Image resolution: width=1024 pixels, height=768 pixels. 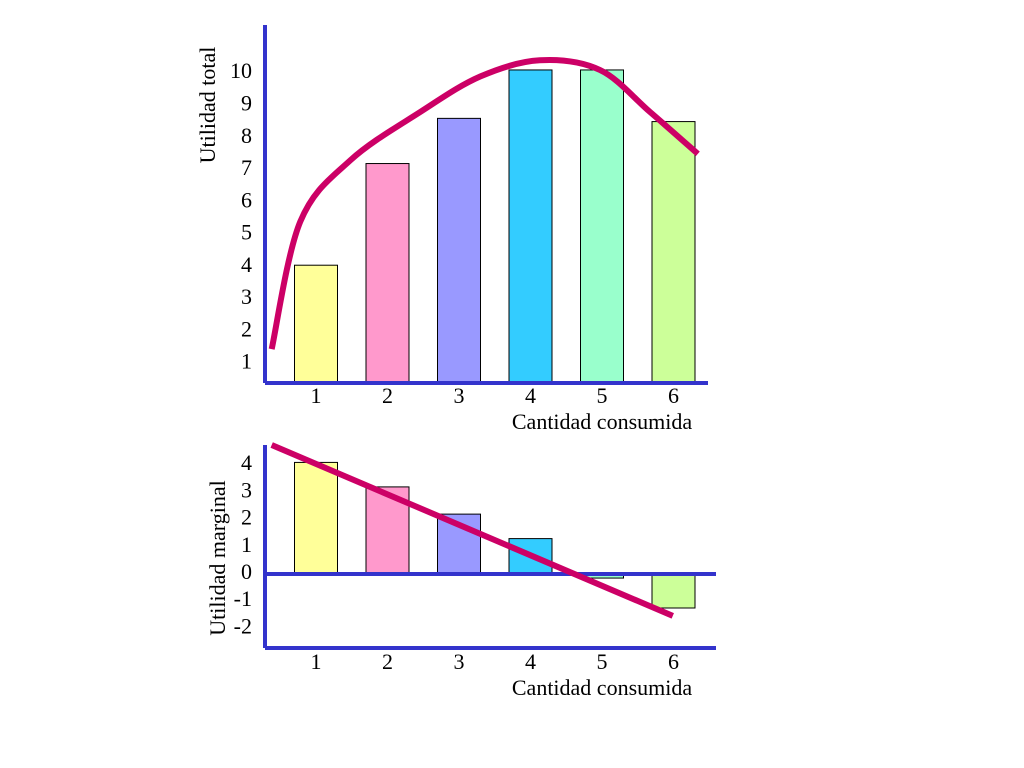 What do you see at coordinates (246, 167) in the screenshot?
I see `y-tick-label: 7` at bounding box center [246, 167].